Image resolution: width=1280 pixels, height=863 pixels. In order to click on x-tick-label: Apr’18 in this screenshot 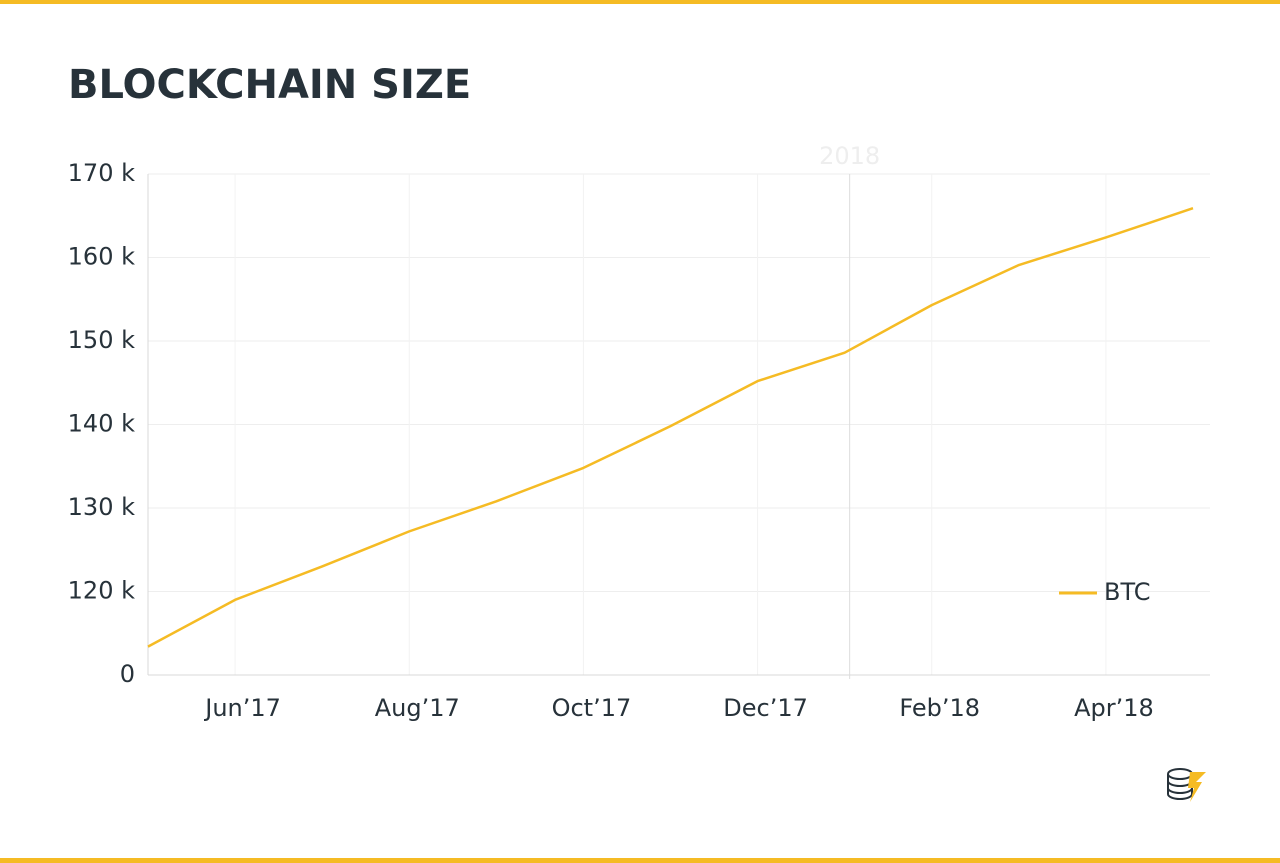, I will do `click(1114, 708)`.